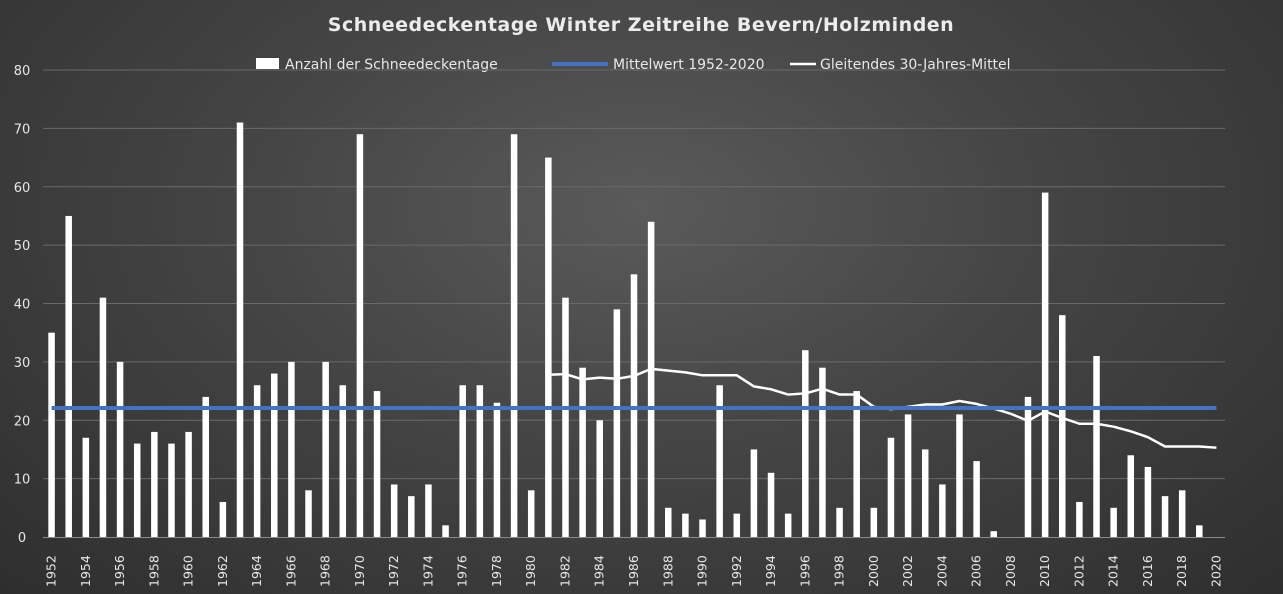 The height and width of the screenshot is (594, 1283). Describe the element at coordinates (907, 571) in the screenshot. I see `x-tick-label: 2002` at that location.